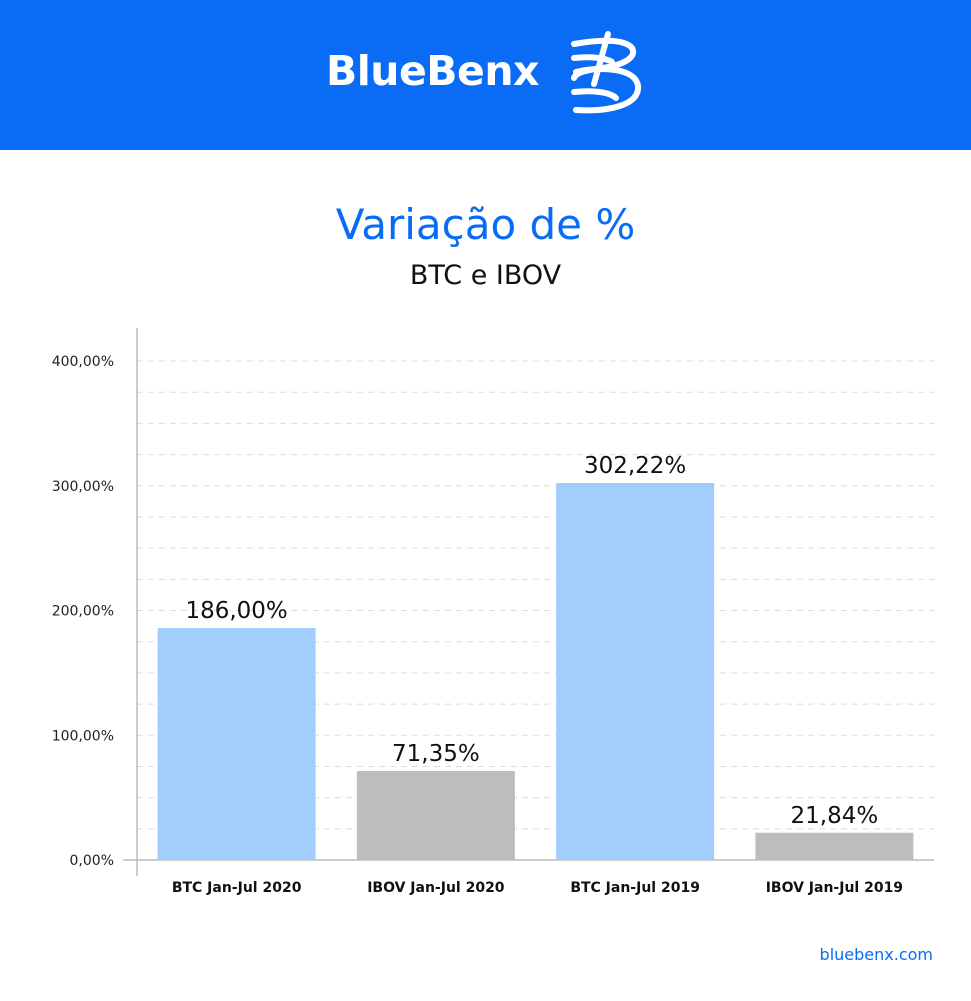 The height and width of the screenshot is (1001, 971). I want to click on x-category-label: IBOV Jan-Jul 2020, so click(436, 888).